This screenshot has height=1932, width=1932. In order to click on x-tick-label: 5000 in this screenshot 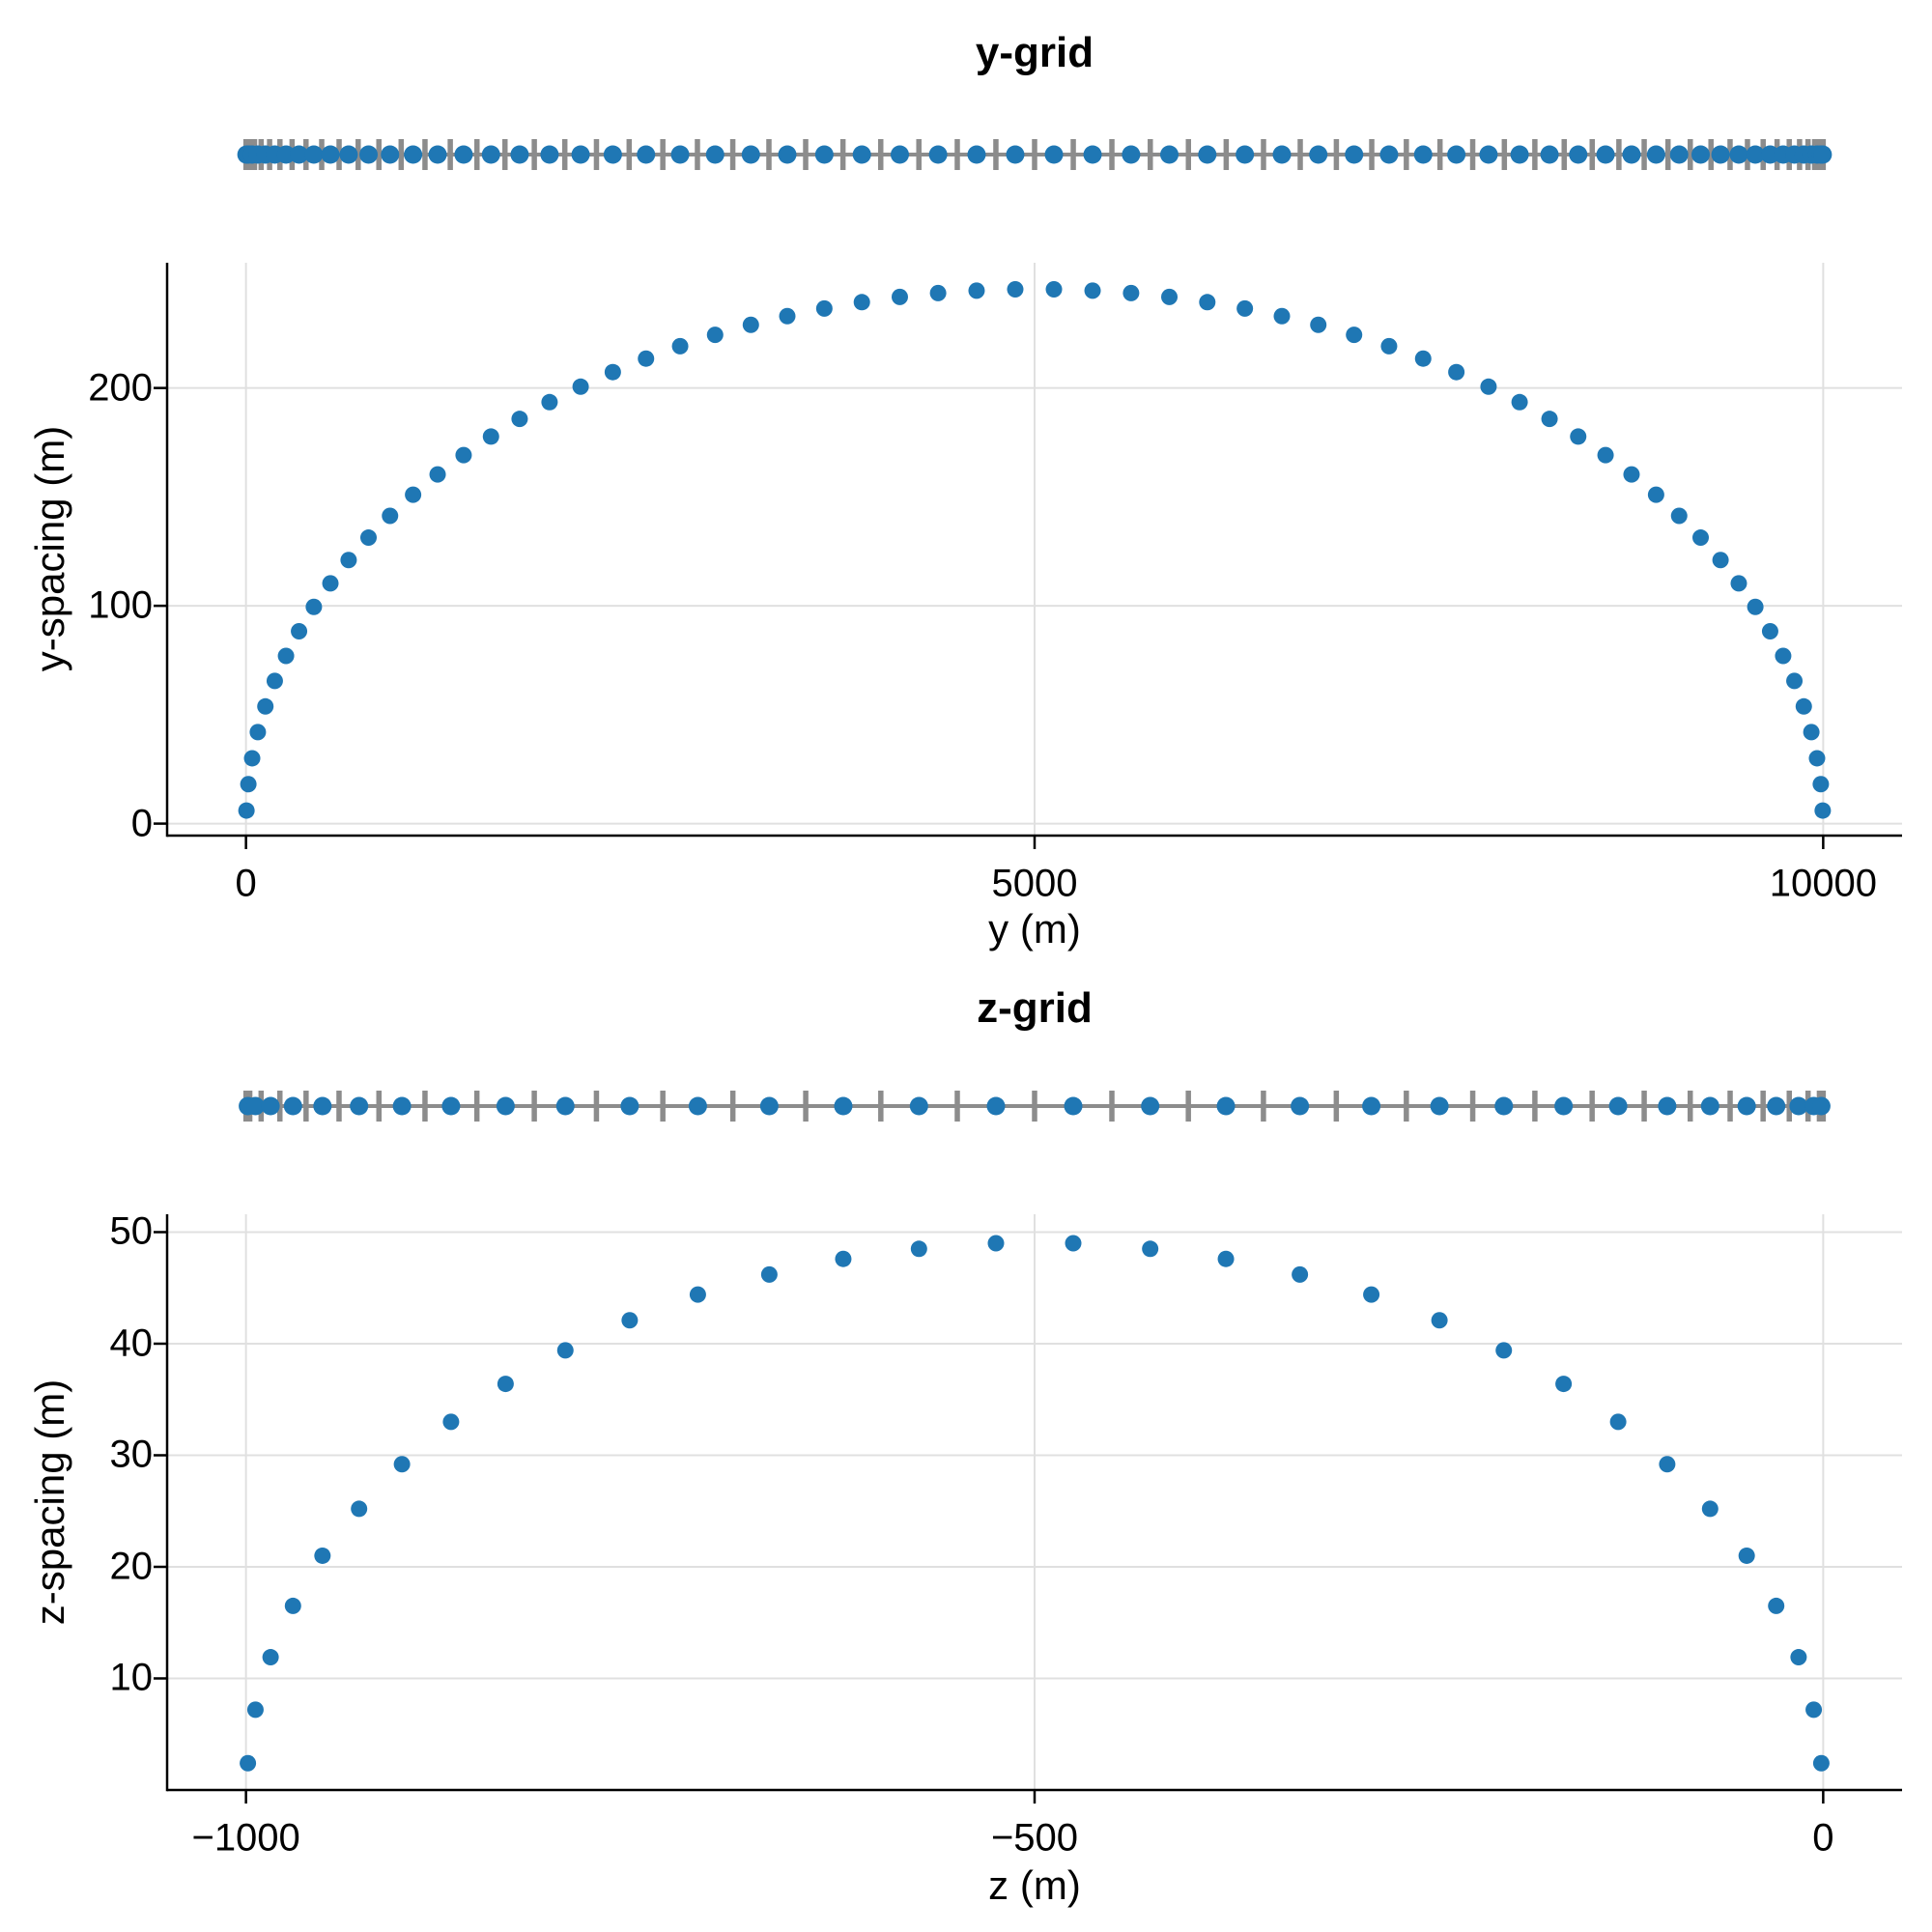, I will do `click(1034, 883)`.